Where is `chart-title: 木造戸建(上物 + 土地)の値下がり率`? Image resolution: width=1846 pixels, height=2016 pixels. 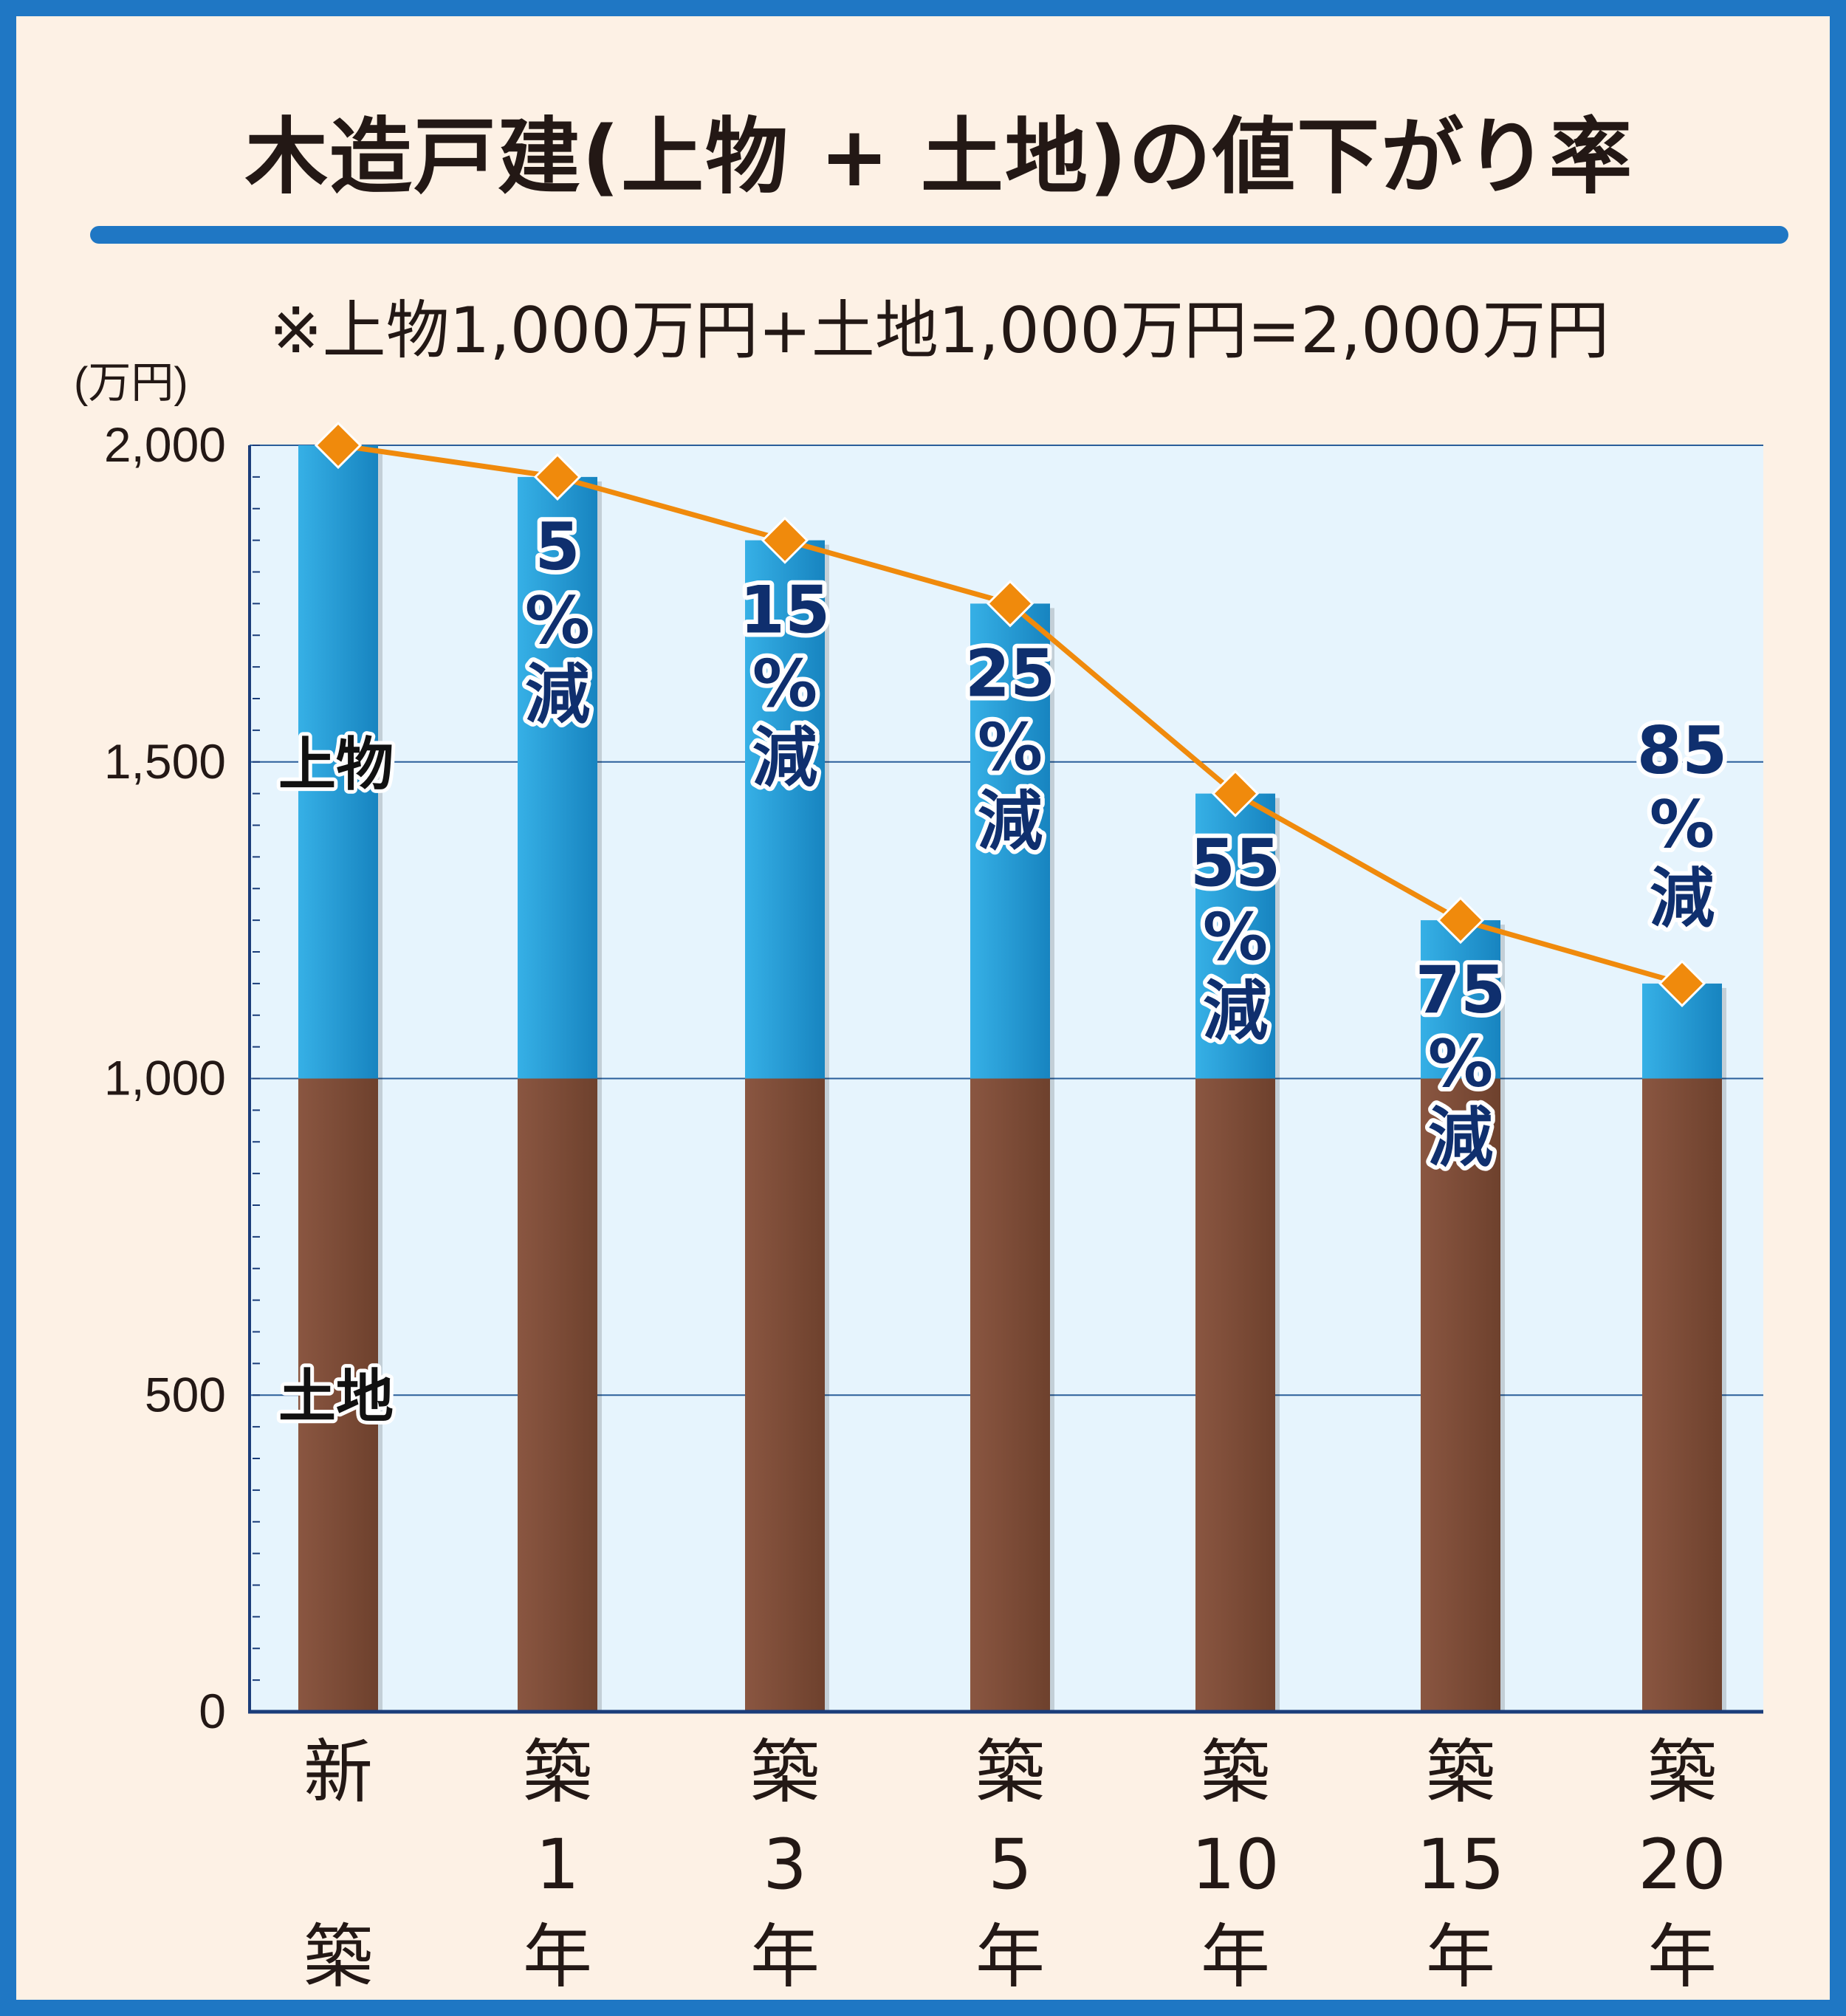 chart-title: 木造戸建(上物 + 土地)の値下がり率 is located at coordinates (939, 157).